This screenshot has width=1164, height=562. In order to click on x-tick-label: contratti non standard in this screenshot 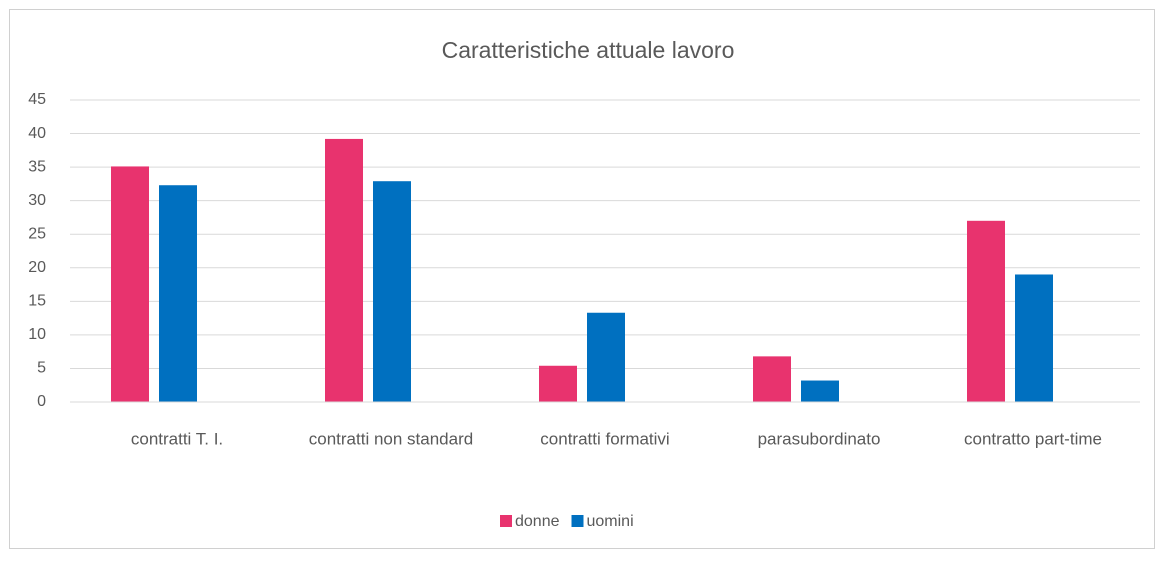, I will do `click(391, 438)`.